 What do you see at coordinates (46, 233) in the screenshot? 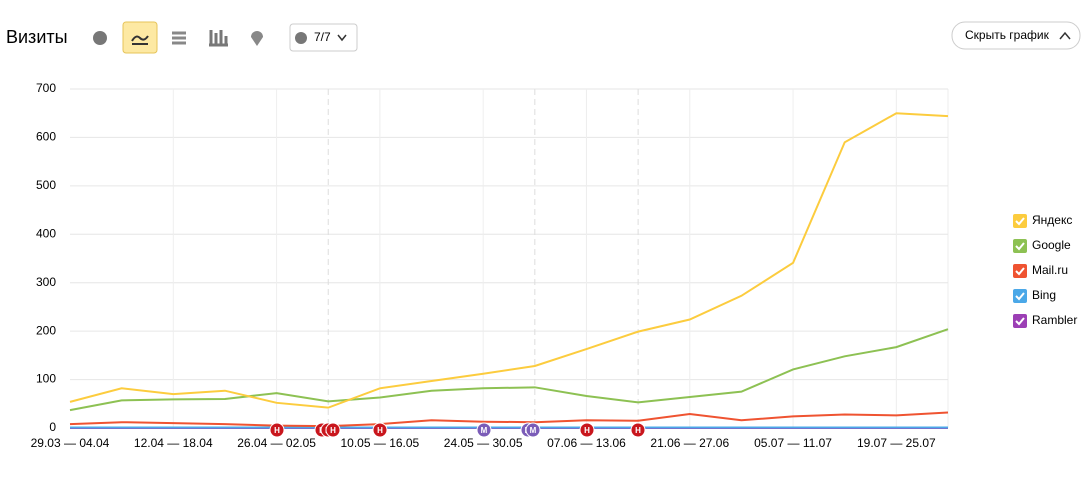
I see `y-tick-label: 400` at bounding box center [46, 233].